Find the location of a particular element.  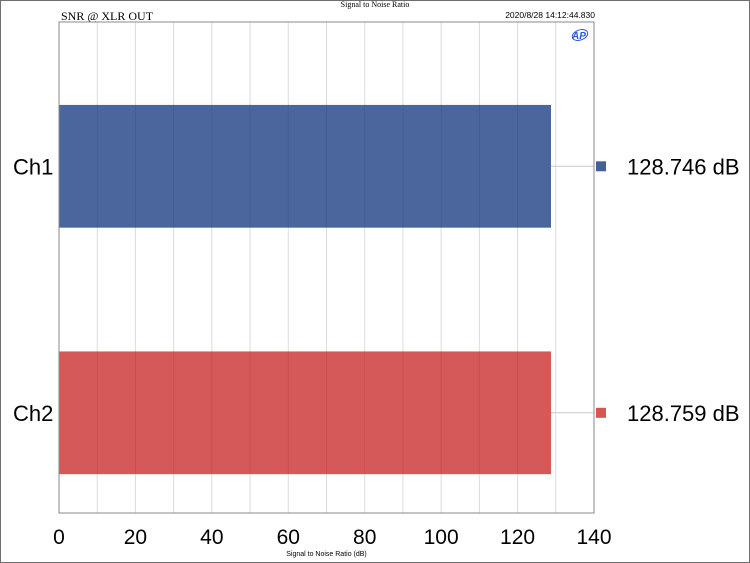

chart-subtitle: SNR @ XLR OUT is located at coordinates (107, 16).